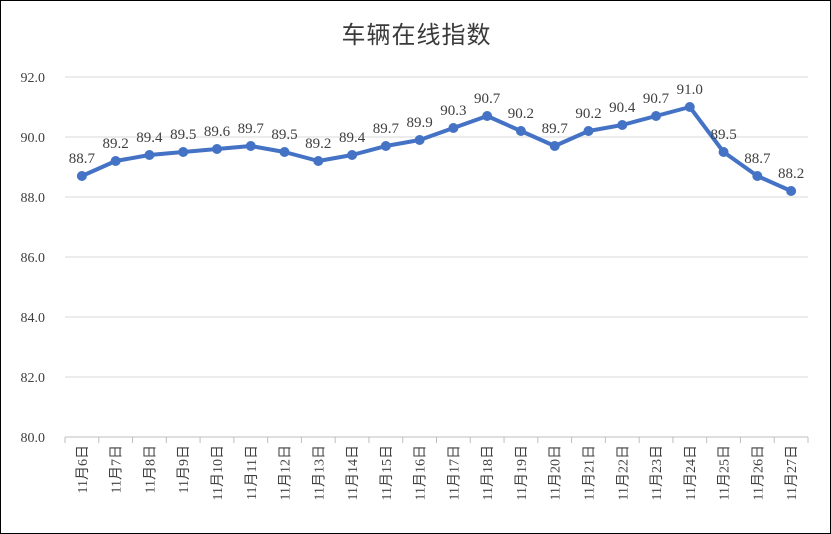 The image size is (831, 534). What do you see at coordinates (33, 378) in the screenshot?
I see `y-tick-label: 82.0` at bounding box center [33, 378].